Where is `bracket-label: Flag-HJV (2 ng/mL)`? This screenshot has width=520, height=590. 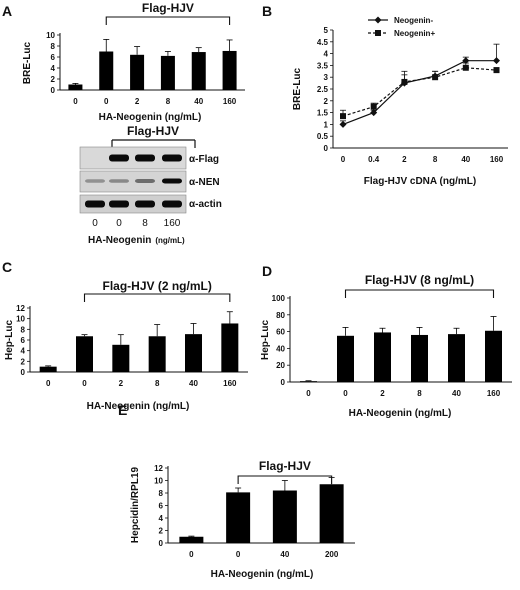 bracket-label: Flag-HJV (2 ng/mL) is located at coordinates (156, 286).